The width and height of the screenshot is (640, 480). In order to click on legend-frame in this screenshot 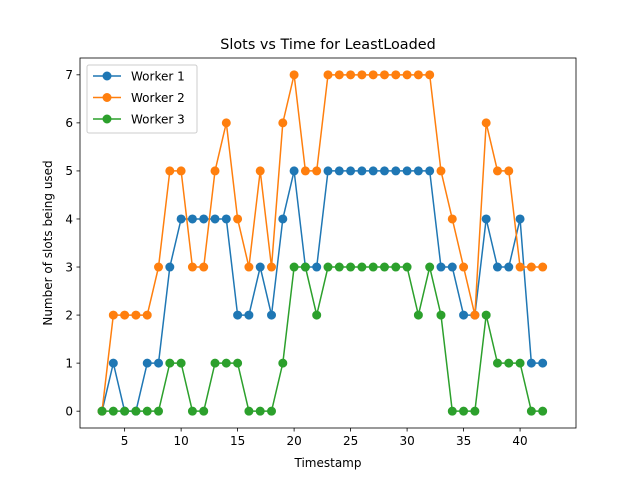, I will do `click(142, 99)`.